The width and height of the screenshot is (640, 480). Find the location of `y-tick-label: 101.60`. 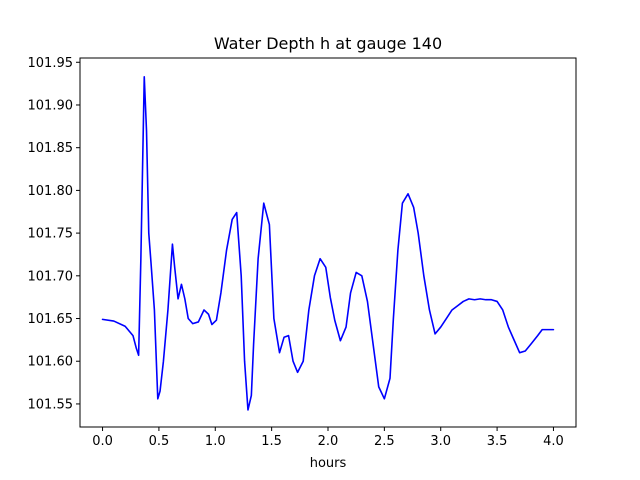

y-tick-label: 101.60 is located at coordinates (51, 362).